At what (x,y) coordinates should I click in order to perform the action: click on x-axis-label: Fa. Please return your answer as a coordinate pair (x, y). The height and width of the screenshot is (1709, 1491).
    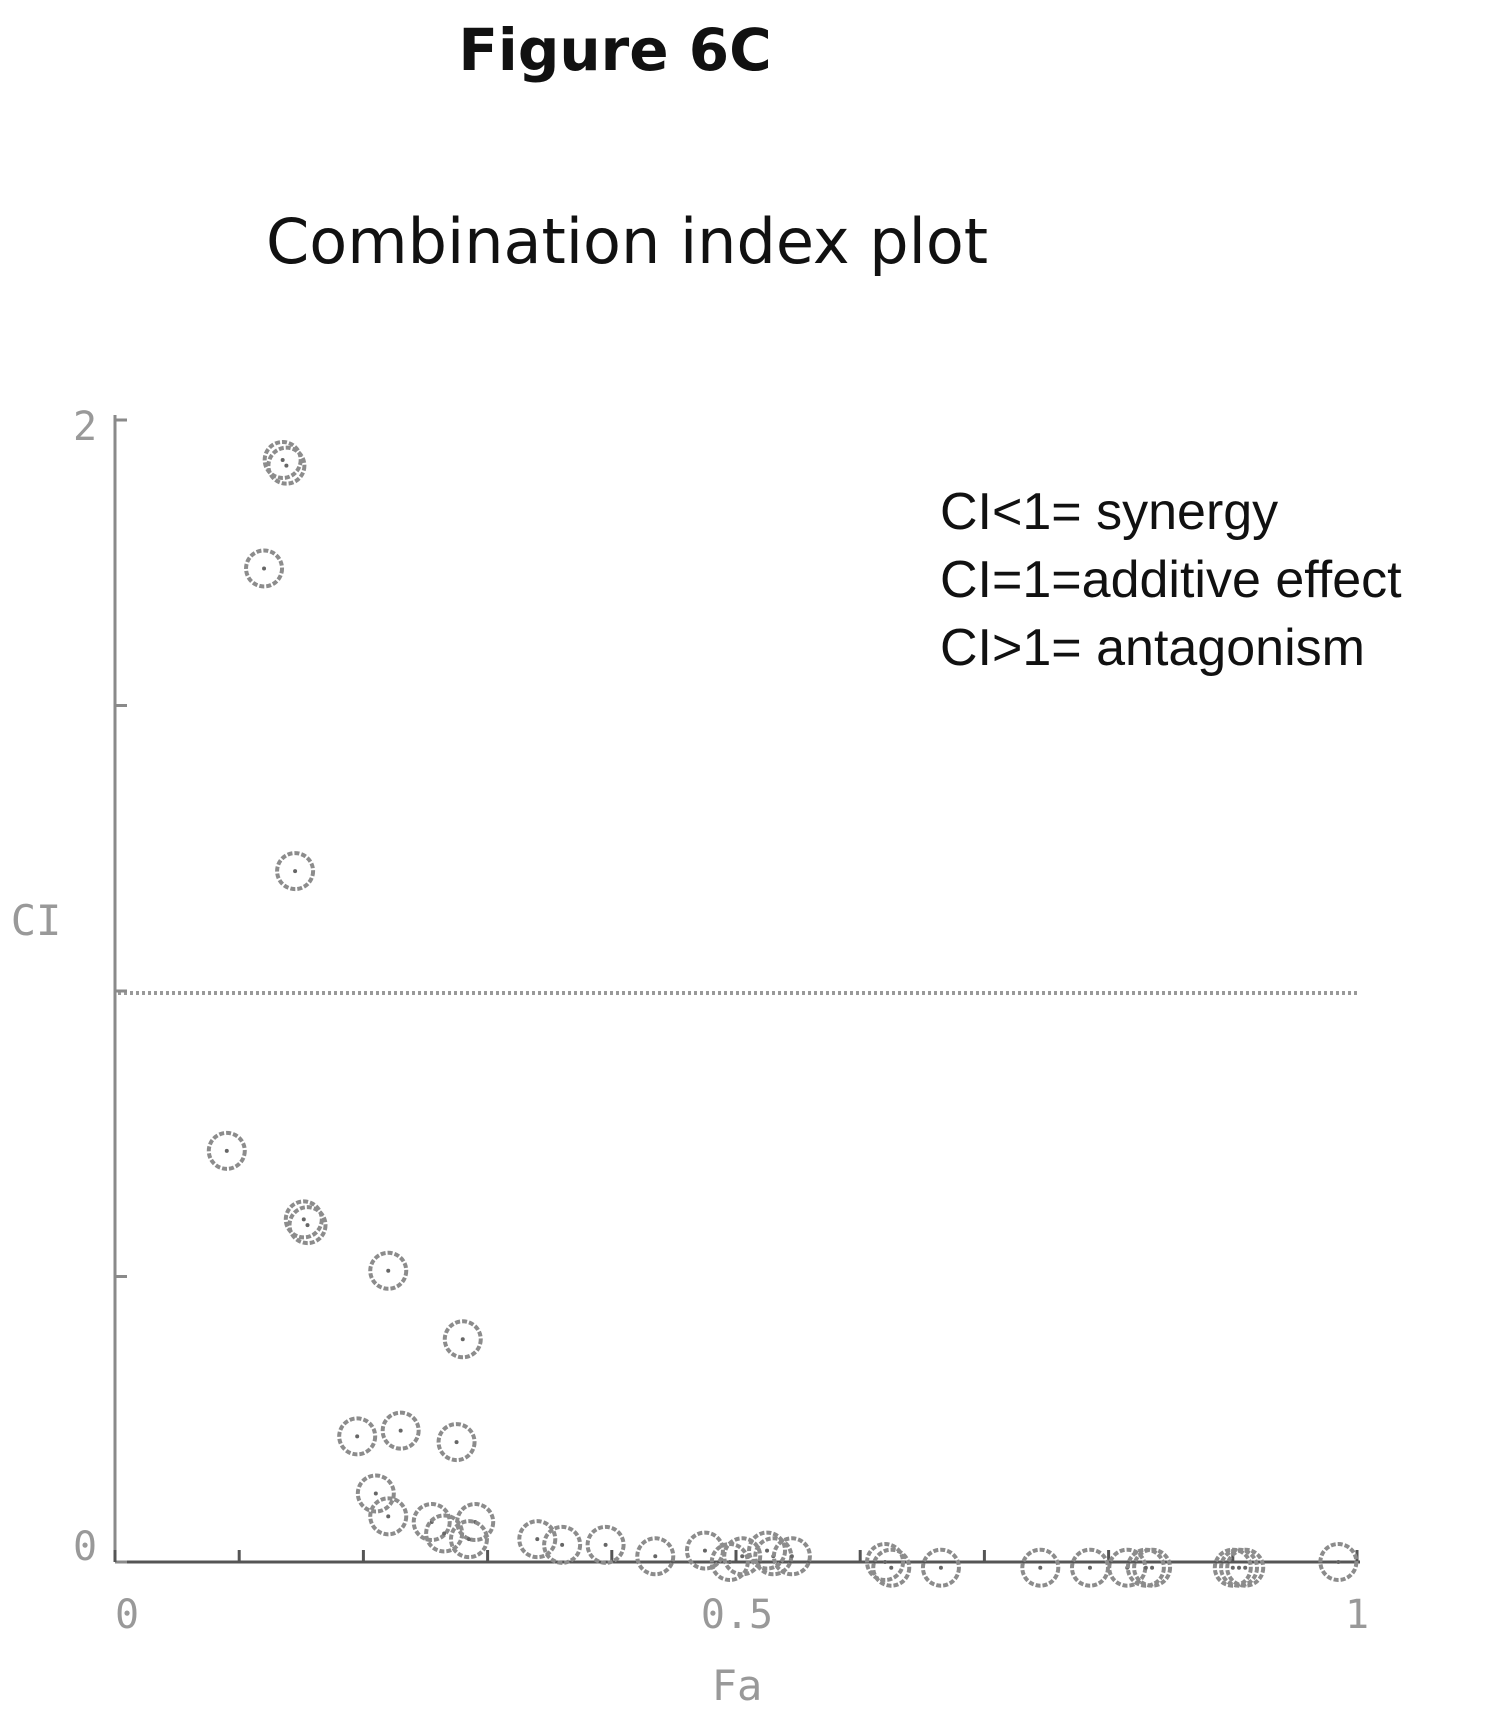
    Looking at the image, I should click on (737, 1685).